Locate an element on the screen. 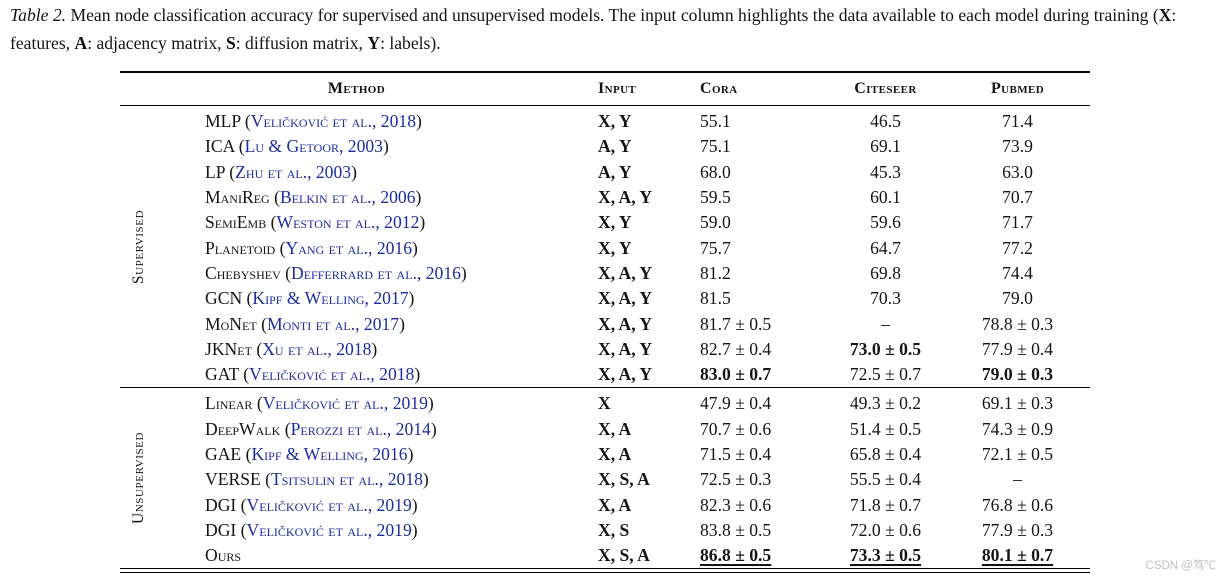  column-header-input: Input is located at coordinates (617, 88).